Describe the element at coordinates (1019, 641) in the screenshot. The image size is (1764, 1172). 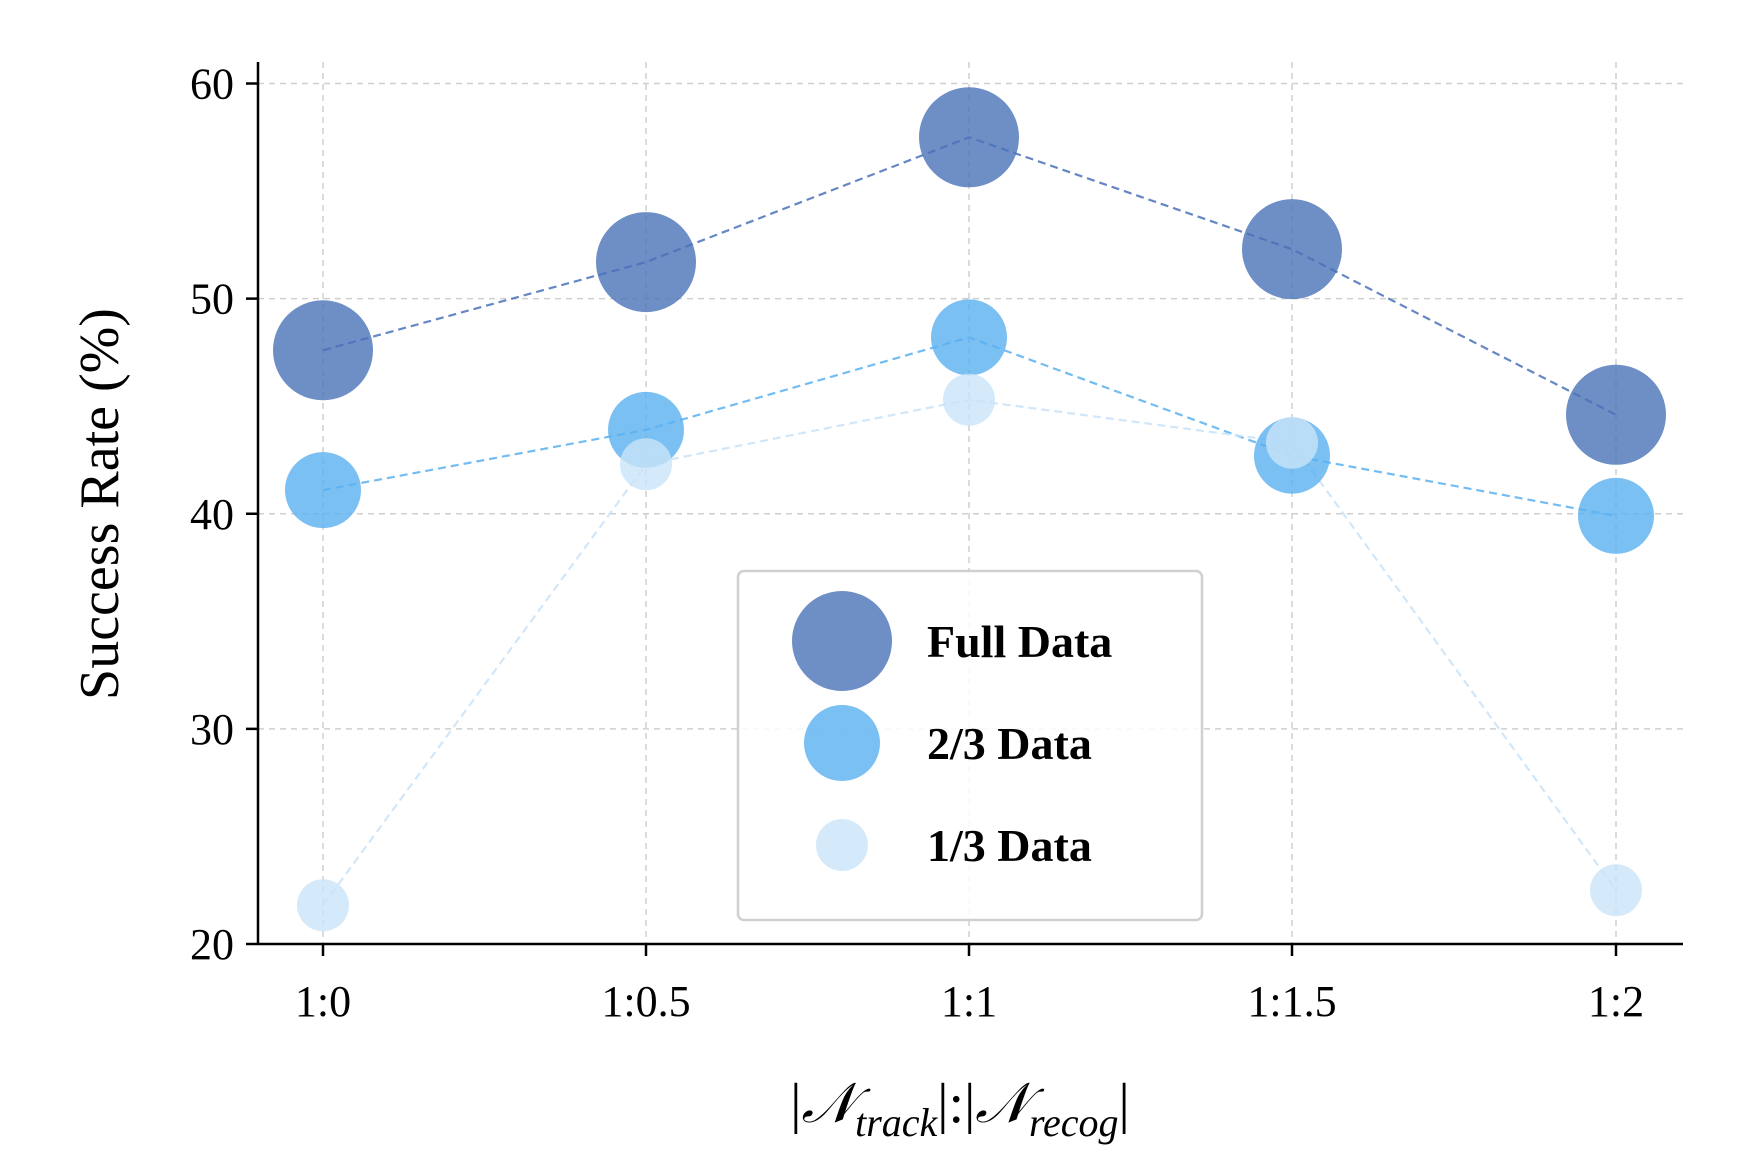
I see `legend-label: Full Data` at that location.